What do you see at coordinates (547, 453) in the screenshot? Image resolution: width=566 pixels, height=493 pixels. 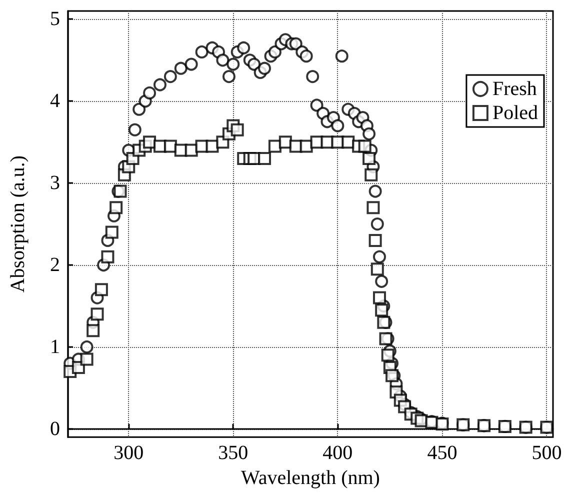 I see `x-tick-label: 500` at bounding box center [547, 453].